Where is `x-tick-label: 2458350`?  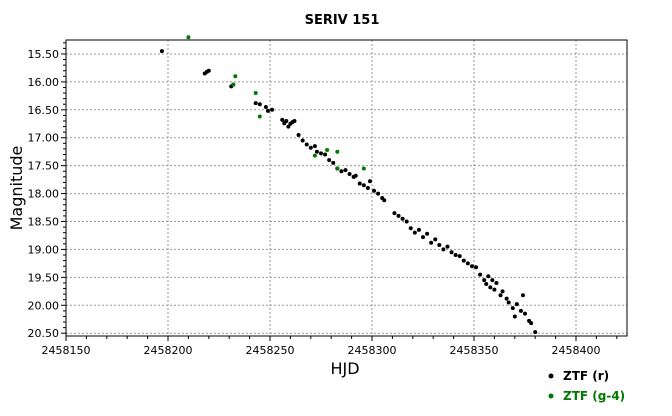
x-tick-label: 2458350 is located at coordinates (474, 350).